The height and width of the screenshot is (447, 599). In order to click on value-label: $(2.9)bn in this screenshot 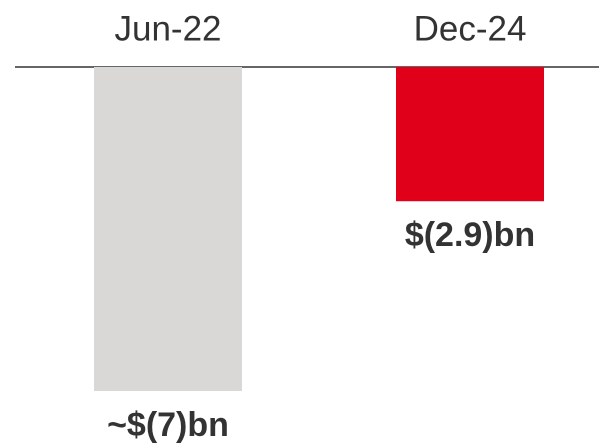, I will do `click(470, 235)`.